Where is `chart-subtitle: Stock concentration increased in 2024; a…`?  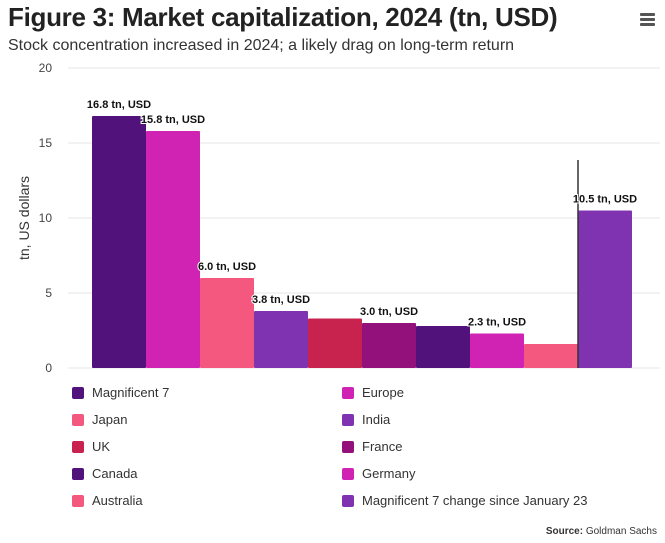
chart-subtitle: Stock concentration increased in 2024; a… is located at coordinates (261, 45).